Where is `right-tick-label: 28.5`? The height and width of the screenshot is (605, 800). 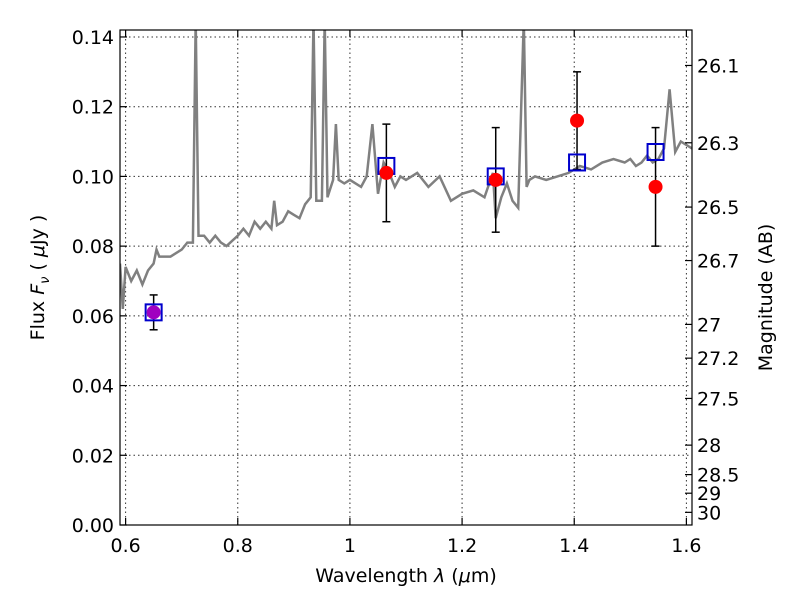 right-tick-label: 28.5 is located at coordinates (718, 476).